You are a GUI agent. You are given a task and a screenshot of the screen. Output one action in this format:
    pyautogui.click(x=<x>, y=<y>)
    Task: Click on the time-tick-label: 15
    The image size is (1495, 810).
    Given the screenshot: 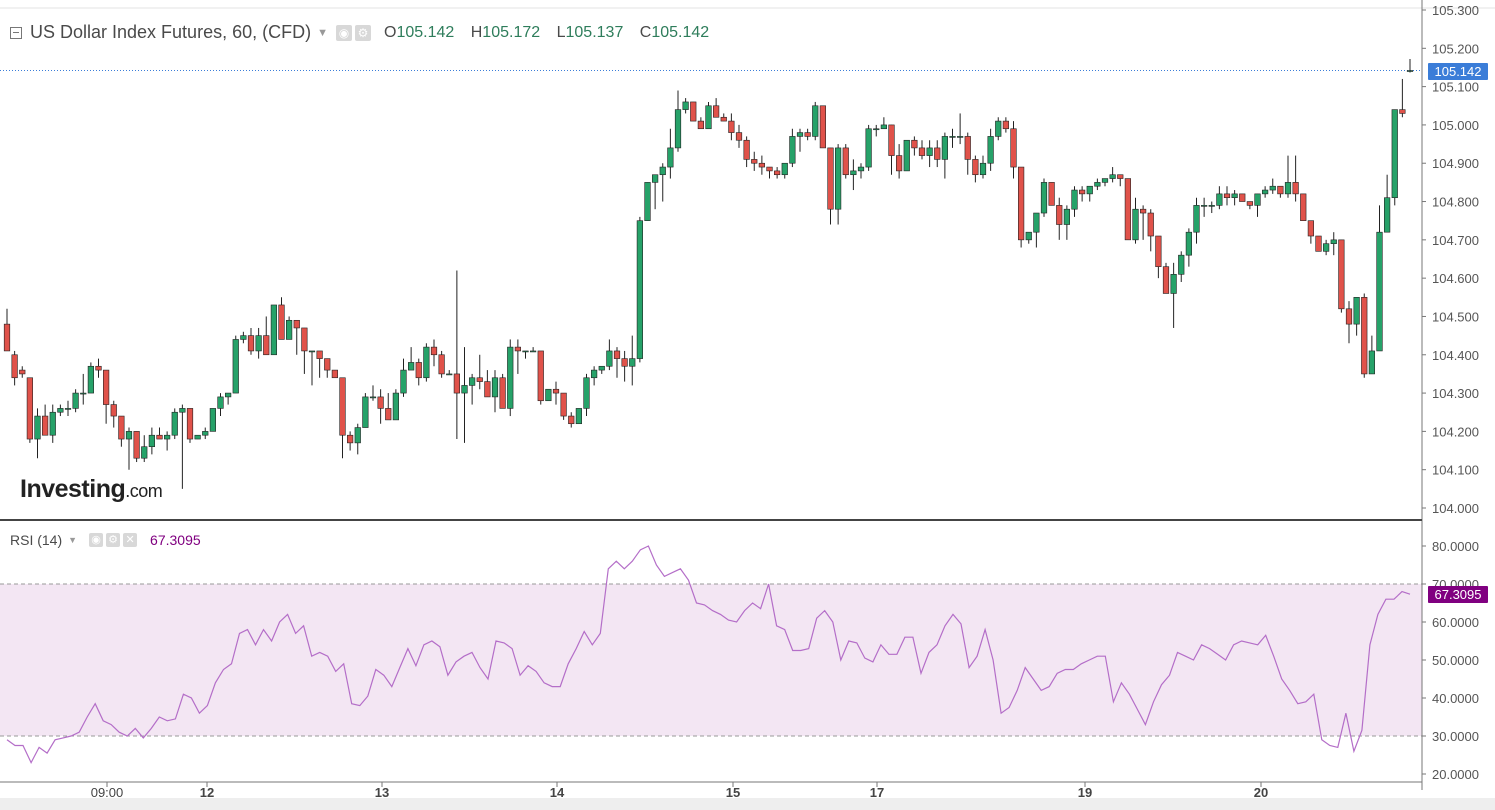 What is the action you would take?
    pyautogui.click(x=733, y=792)
    